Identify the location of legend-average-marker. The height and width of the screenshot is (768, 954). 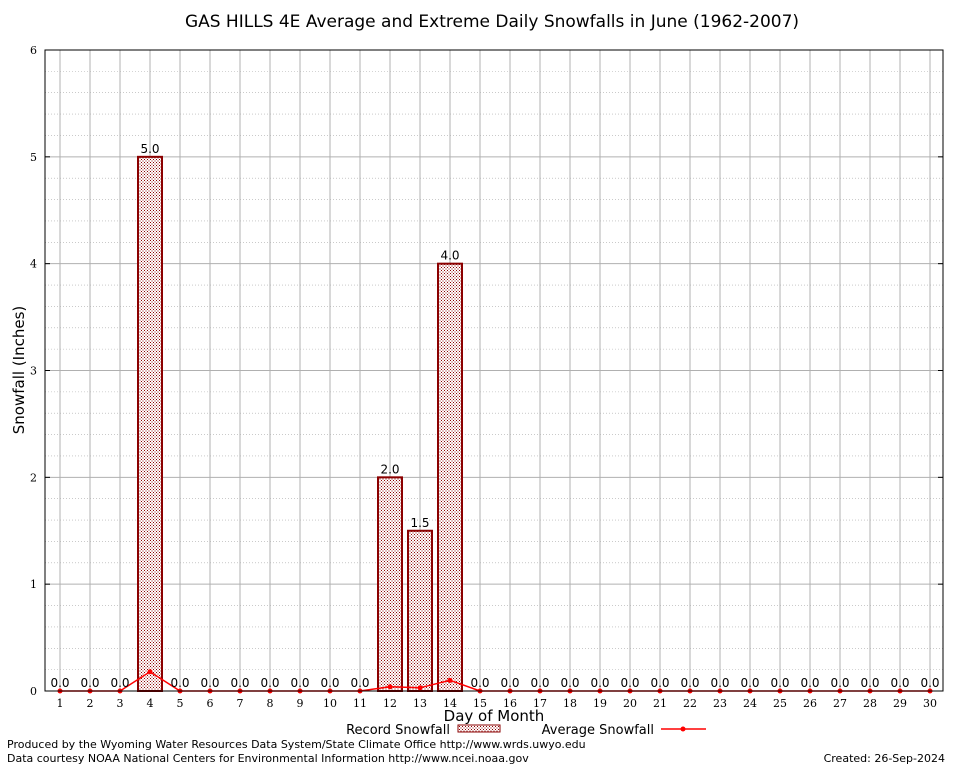
(683, 729).